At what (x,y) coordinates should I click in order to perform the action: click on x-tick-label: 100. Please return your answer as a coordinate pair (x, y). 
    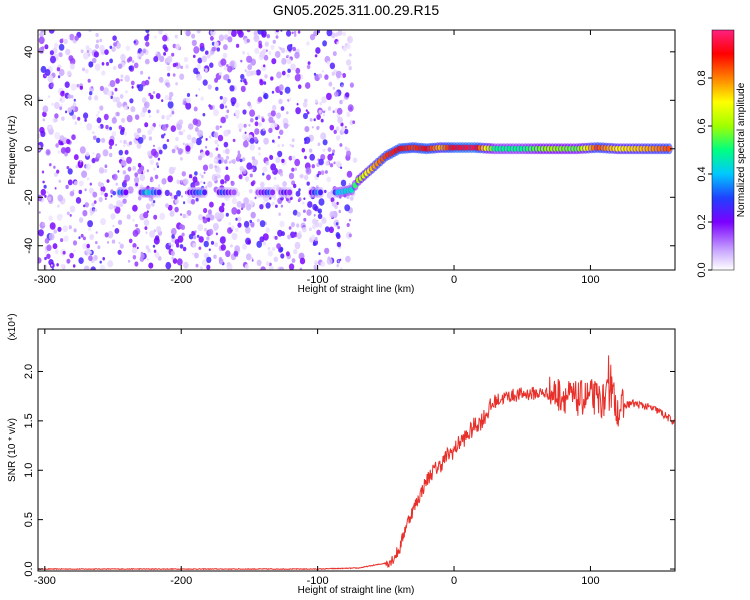
    Looking at the image, I should click on (590, 280).